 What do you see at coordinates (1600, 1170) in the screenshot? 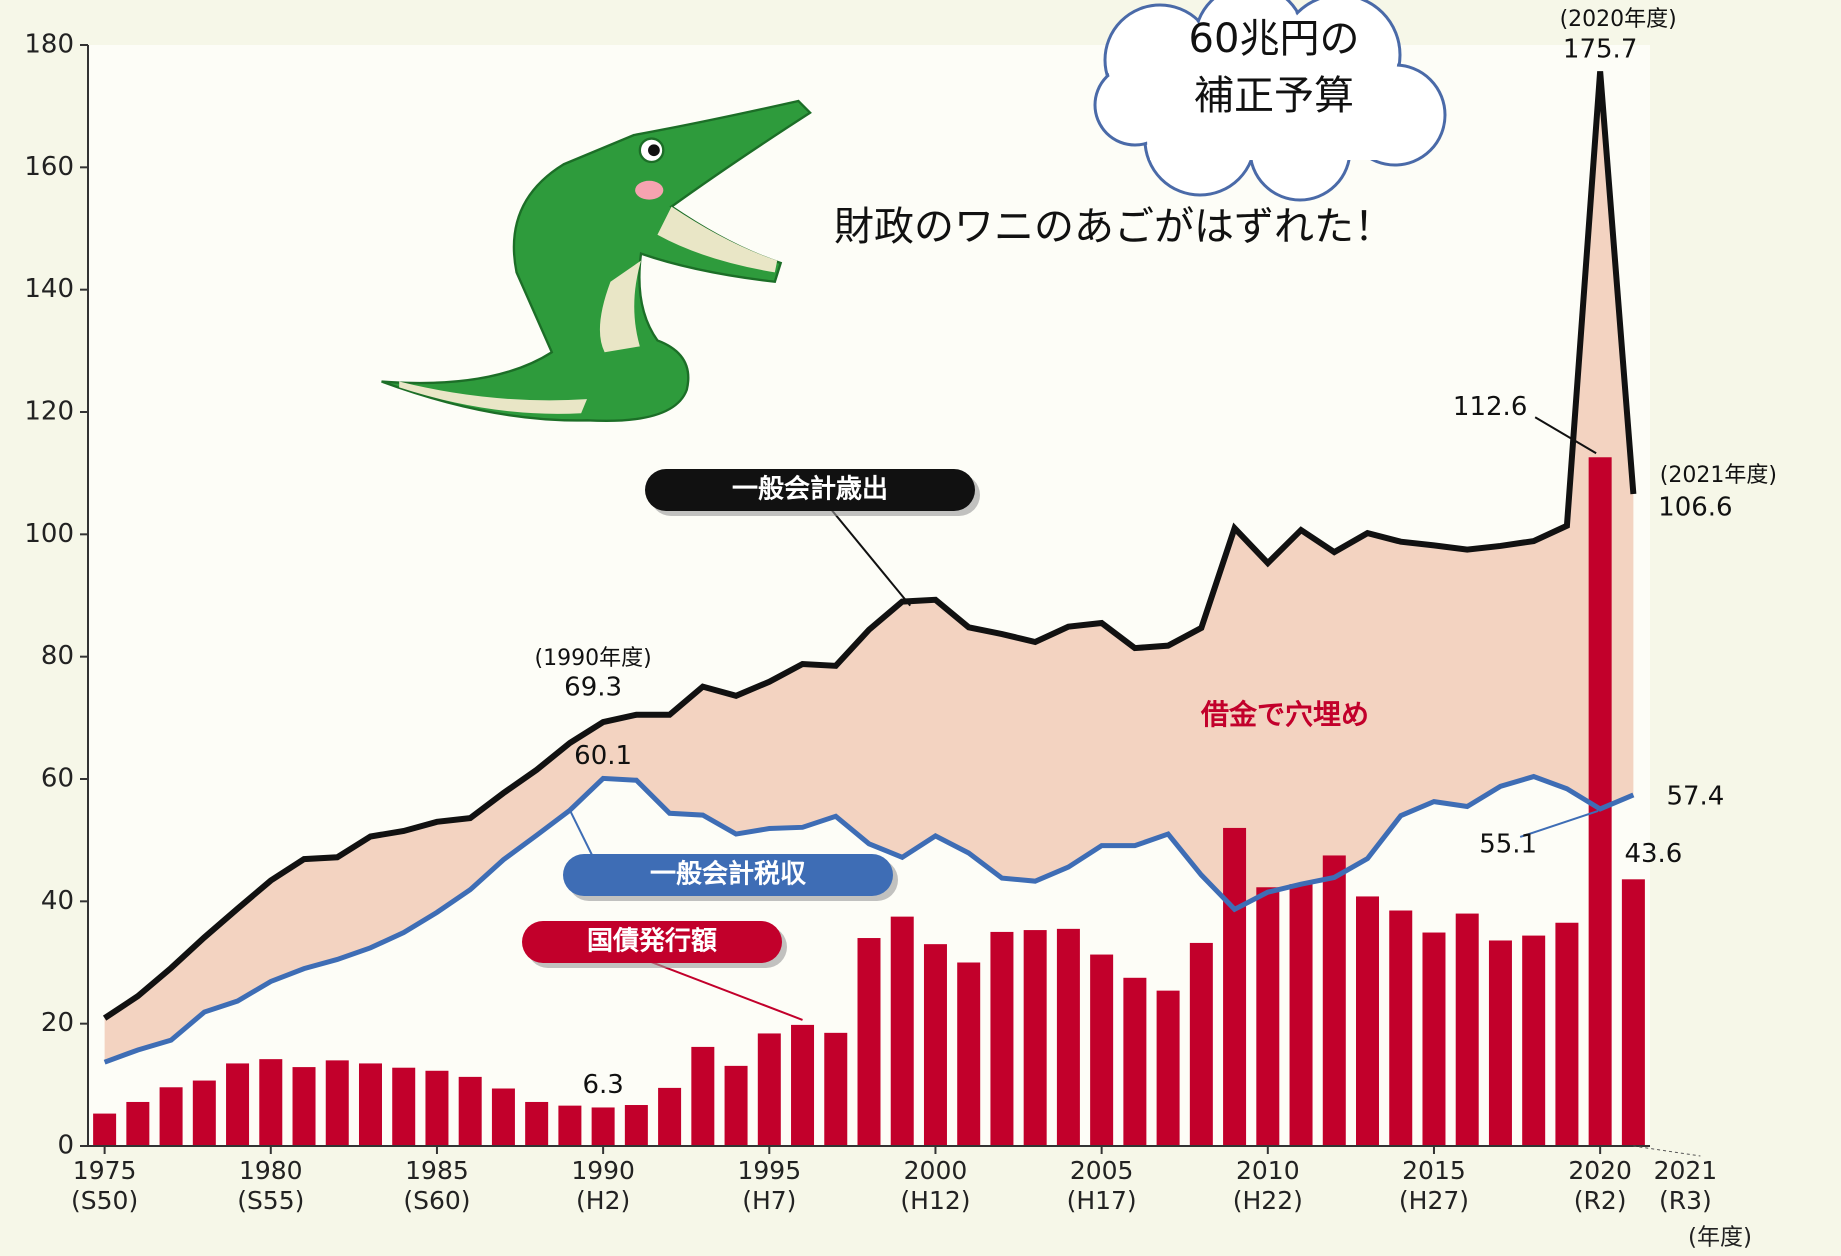
I see `x-tick-label: 2020` at bounding box center [1600, 1170].